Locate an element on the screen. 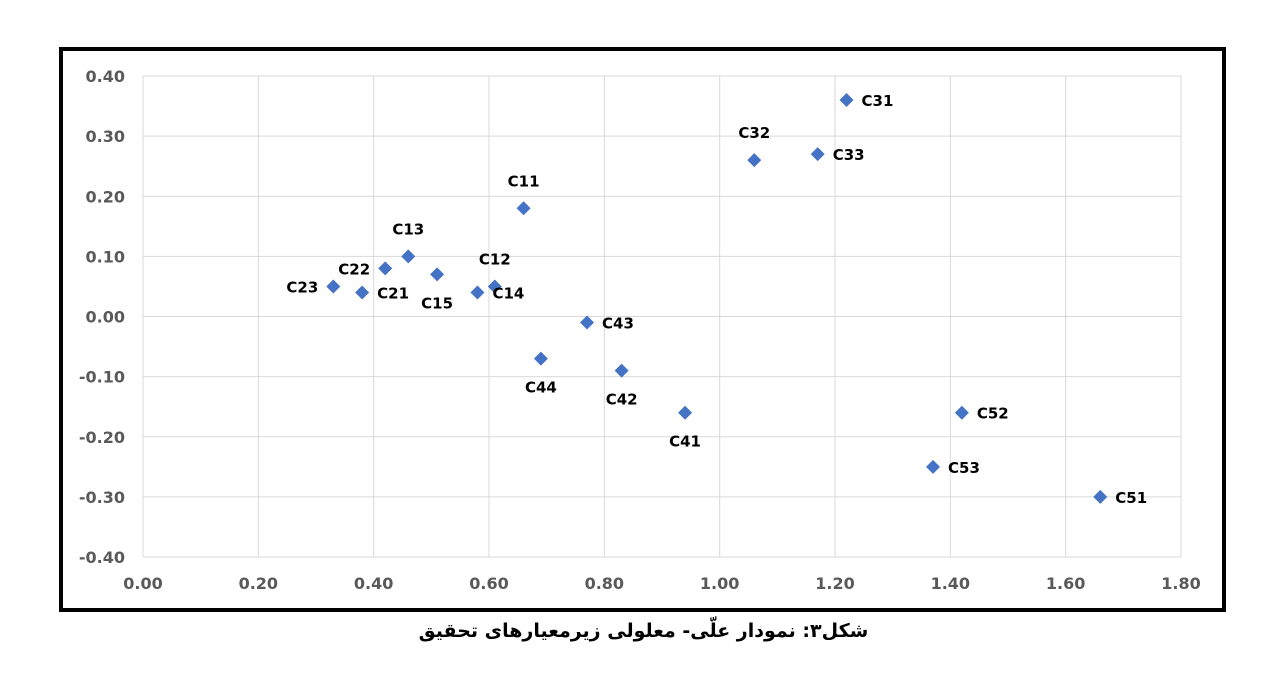 This screenshot has height=679, width=1287. x-tick-label: 0.40 is located at coordinates (373, 583).